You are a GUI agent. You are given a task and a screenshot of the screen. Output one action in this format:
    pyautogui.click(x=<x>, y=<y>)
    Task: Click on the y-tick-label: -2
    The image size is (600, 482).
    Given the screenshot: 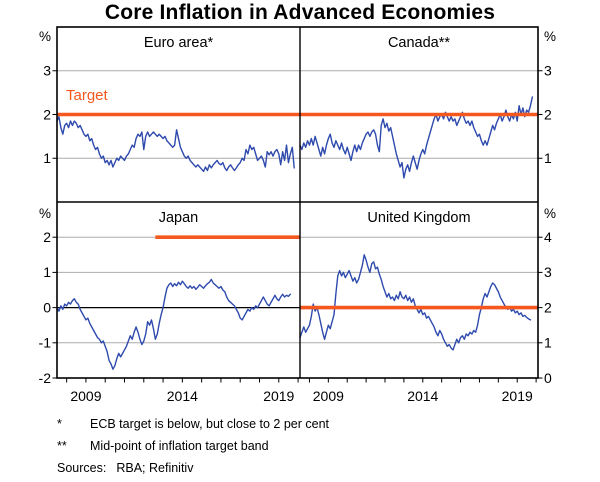 What is the action you would take?
    pyautogui.click(x=45, y=378)
    